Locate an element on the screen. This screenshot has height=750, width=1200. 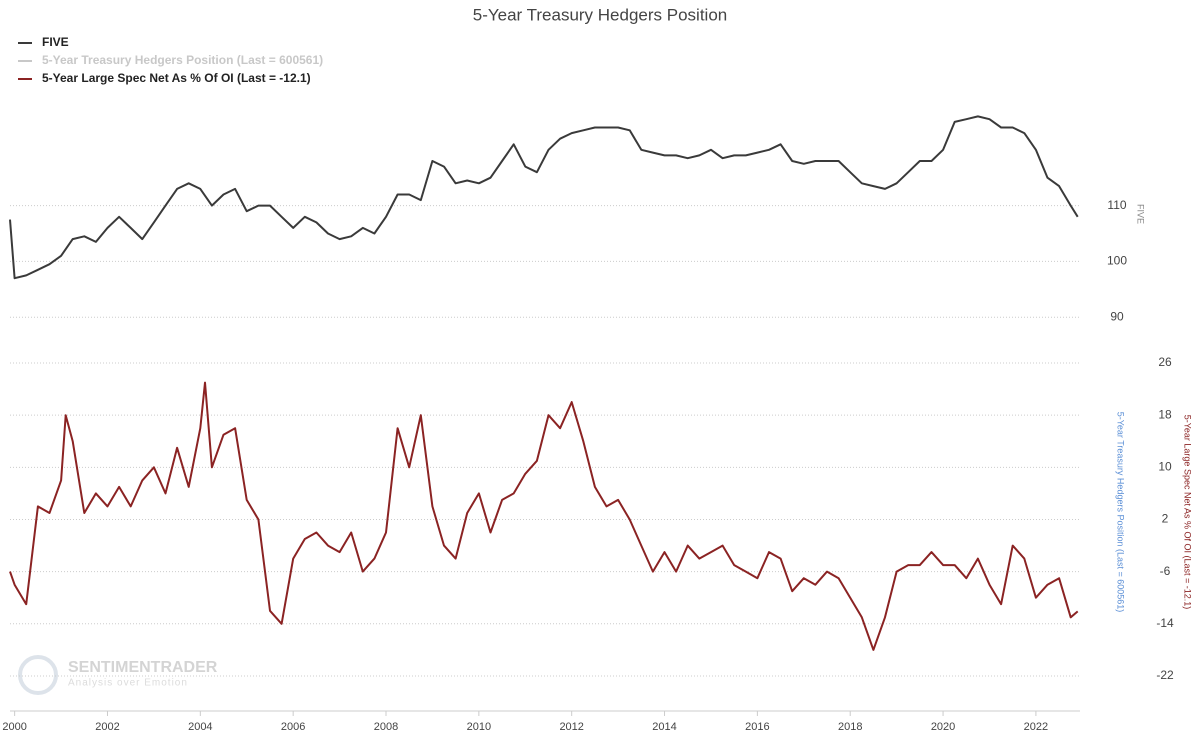
y-tick-label: 110 is located at coordinates (1116, 205).